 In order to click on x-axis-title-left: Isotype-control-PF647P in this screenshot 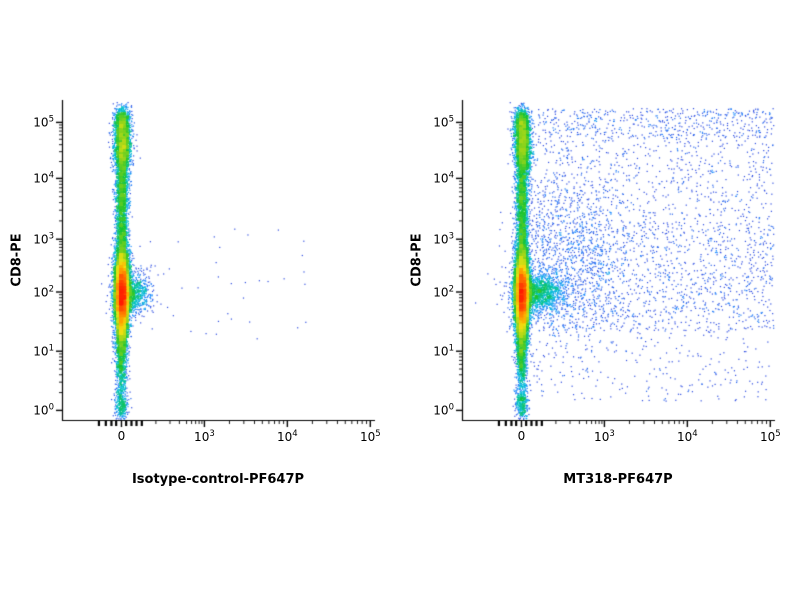, I will do `click(218, 479)`.